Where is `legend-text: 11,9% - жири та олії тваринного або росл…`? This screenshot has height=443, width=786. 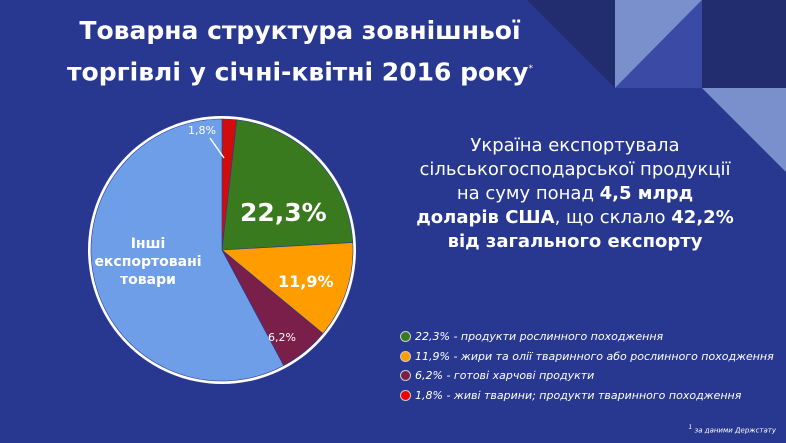 legend-text: 11,9% - жири та олії тваринного або росл… is located at coordinates (594, 356).